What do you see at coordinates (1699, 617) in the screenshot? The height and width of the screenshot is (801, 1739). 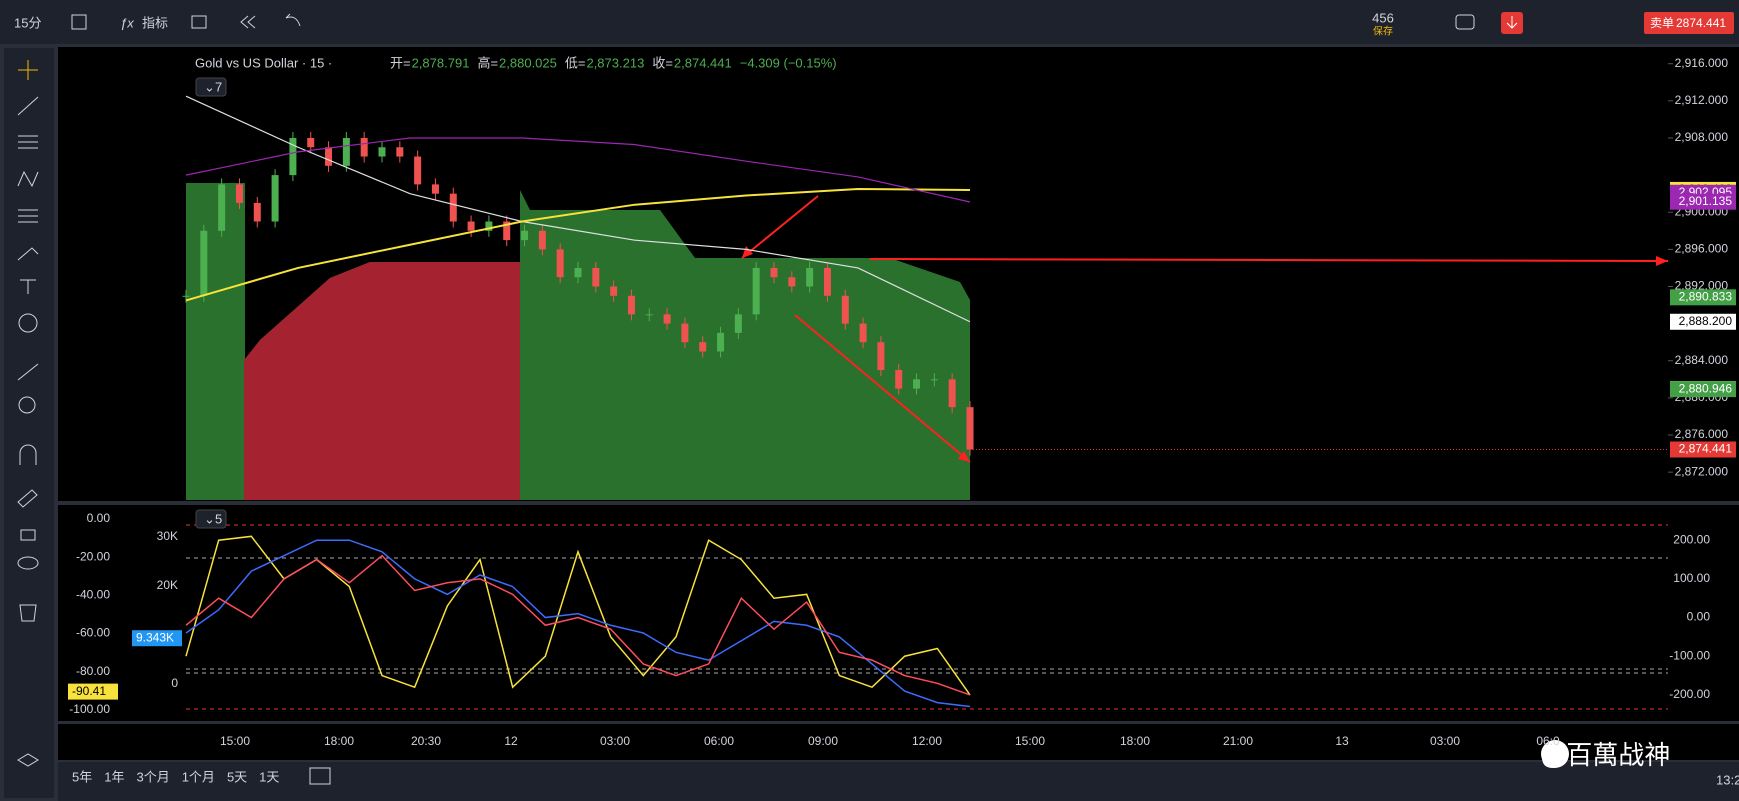 I see `osc-right-label: 0.00` at bounding box center [1699, 617].